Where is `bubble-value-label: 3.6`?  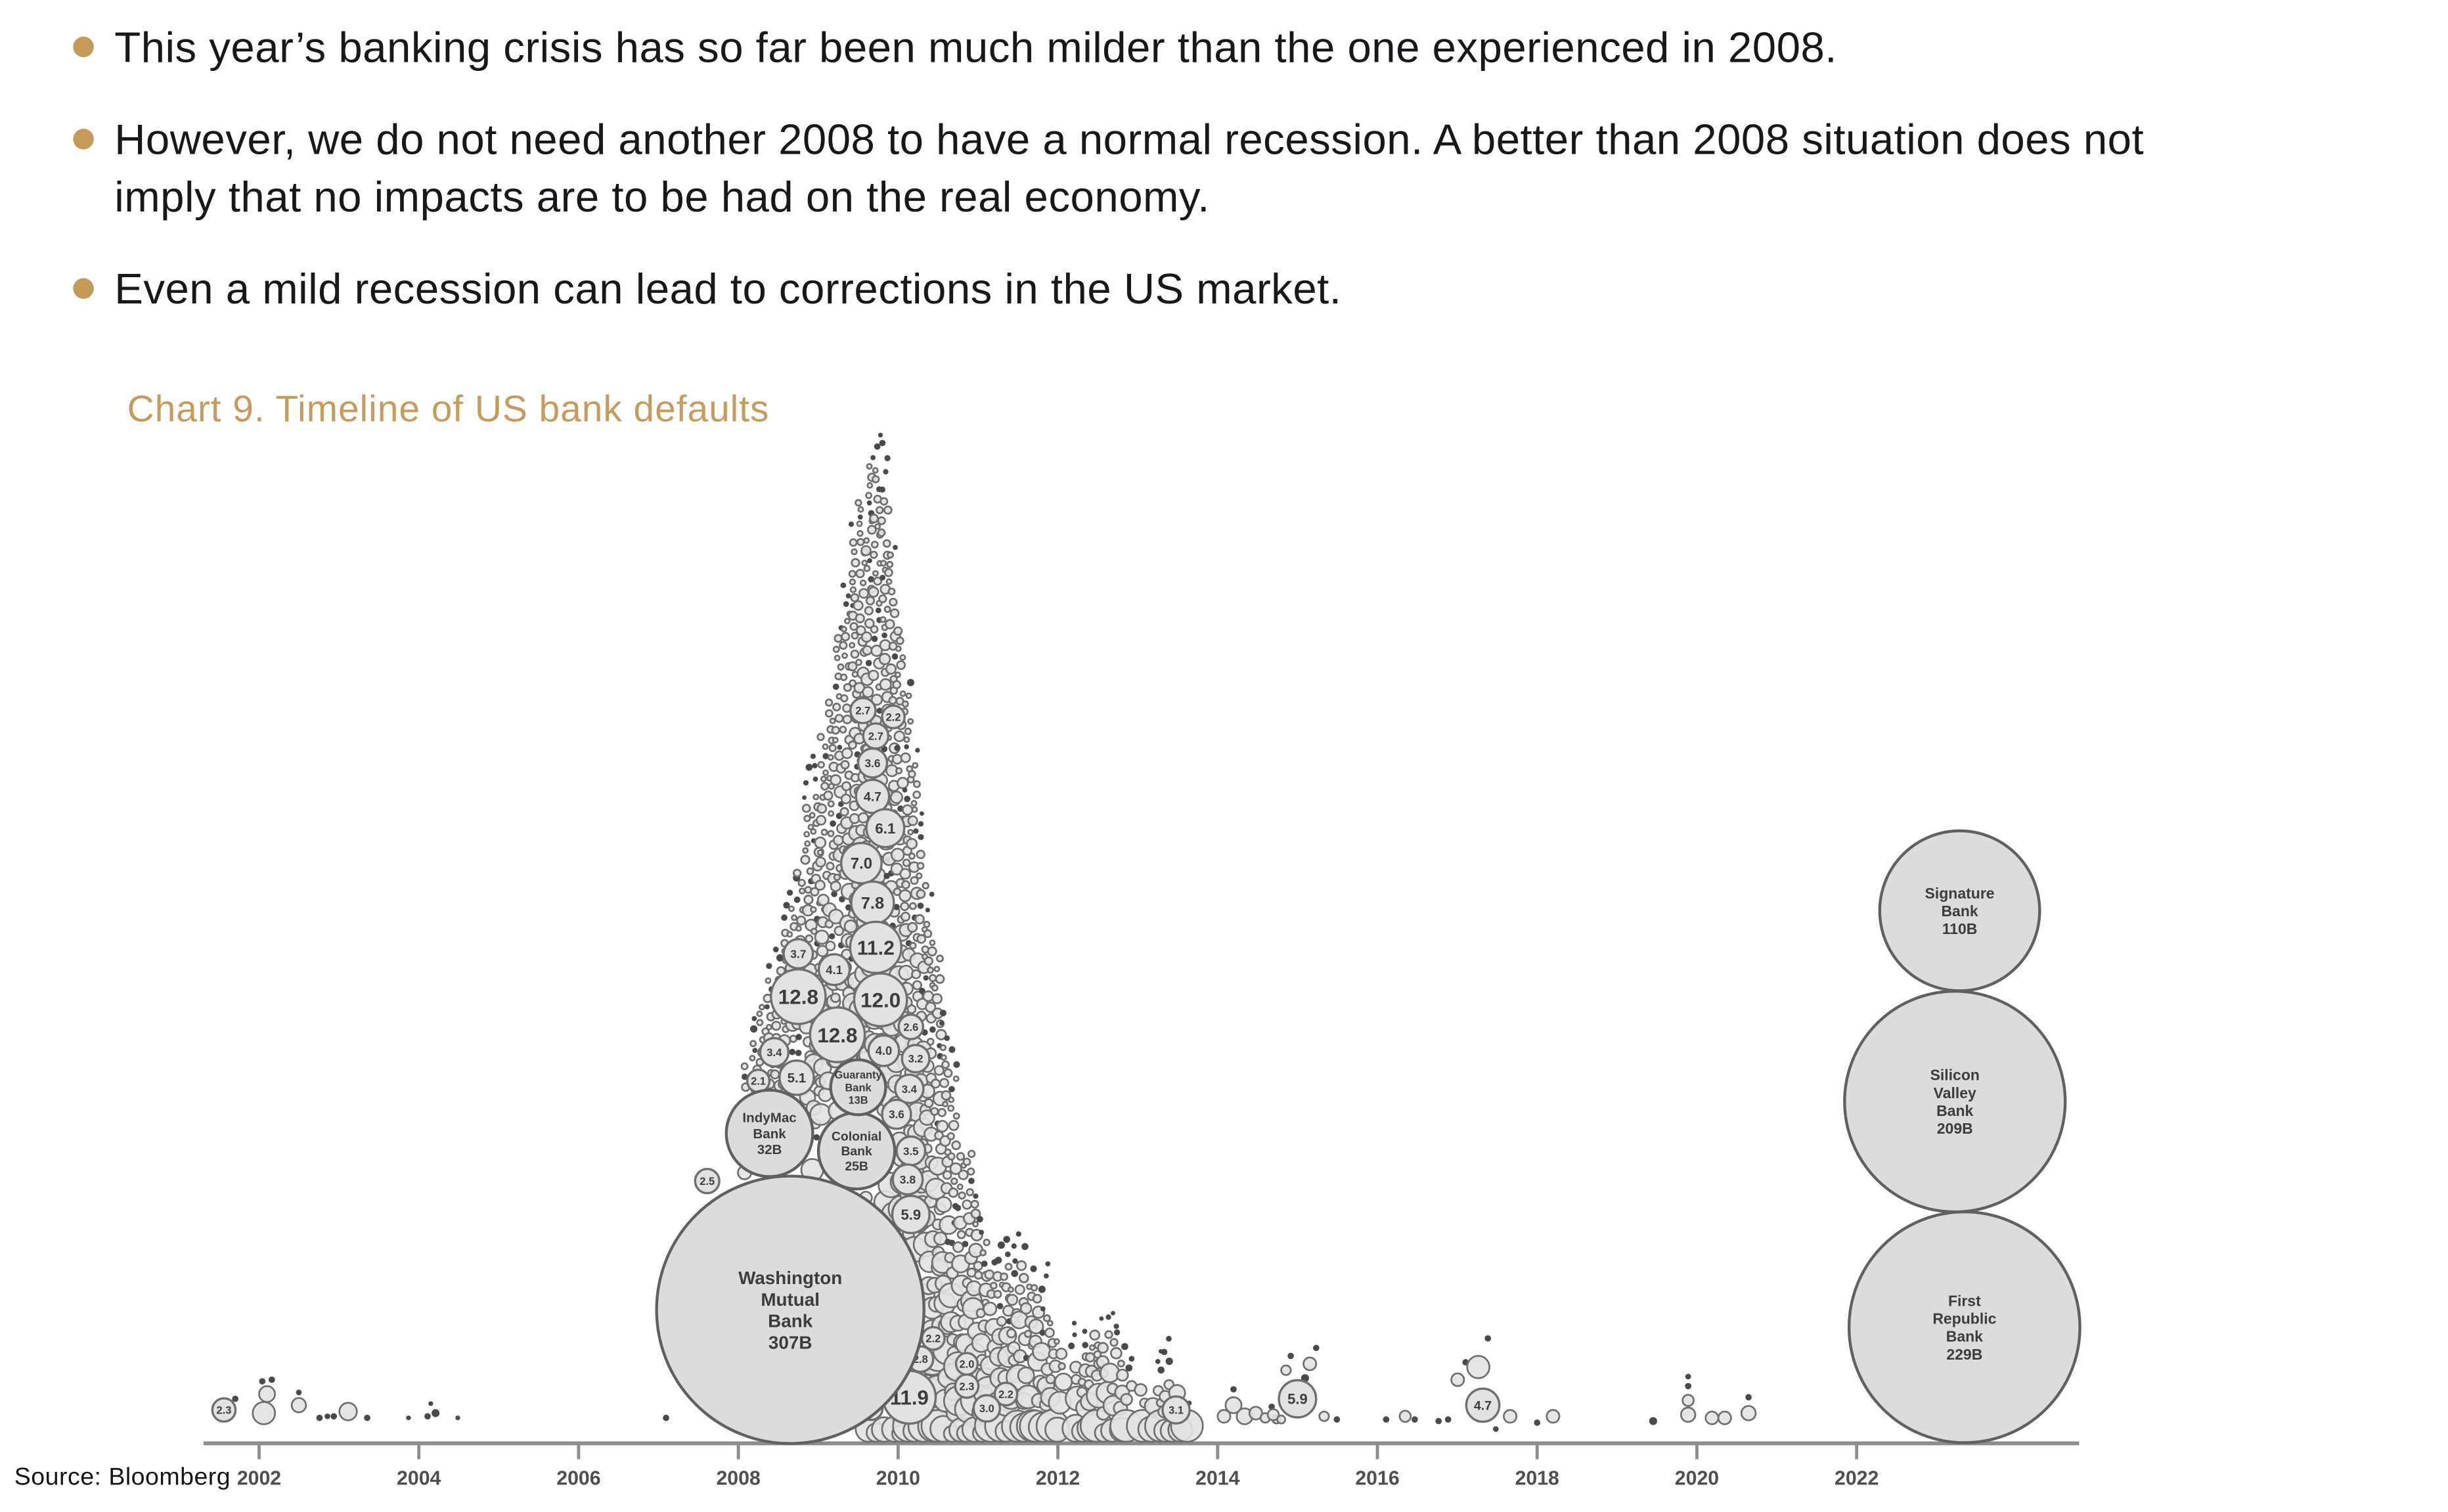 bubble-value-label: 3.6 is located at coordinates (896, 1114).